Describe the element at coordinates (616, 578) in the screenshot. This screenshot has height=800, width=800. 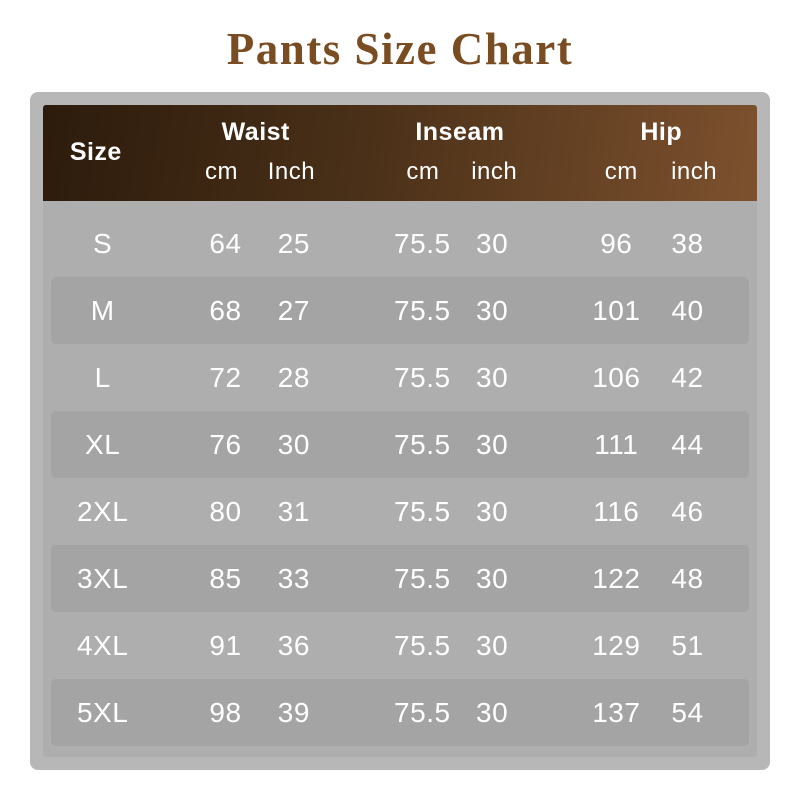
I see `hip-cm-cell: 122` at that location.